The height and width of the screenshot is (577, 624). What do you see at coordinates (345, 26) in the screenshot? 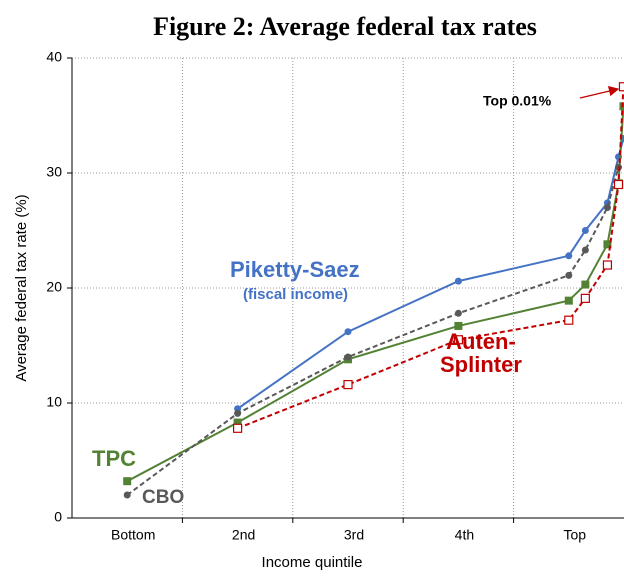
I see `chart-title: Figure 2: Average federal tax rates` at bounding box center [345, 26].